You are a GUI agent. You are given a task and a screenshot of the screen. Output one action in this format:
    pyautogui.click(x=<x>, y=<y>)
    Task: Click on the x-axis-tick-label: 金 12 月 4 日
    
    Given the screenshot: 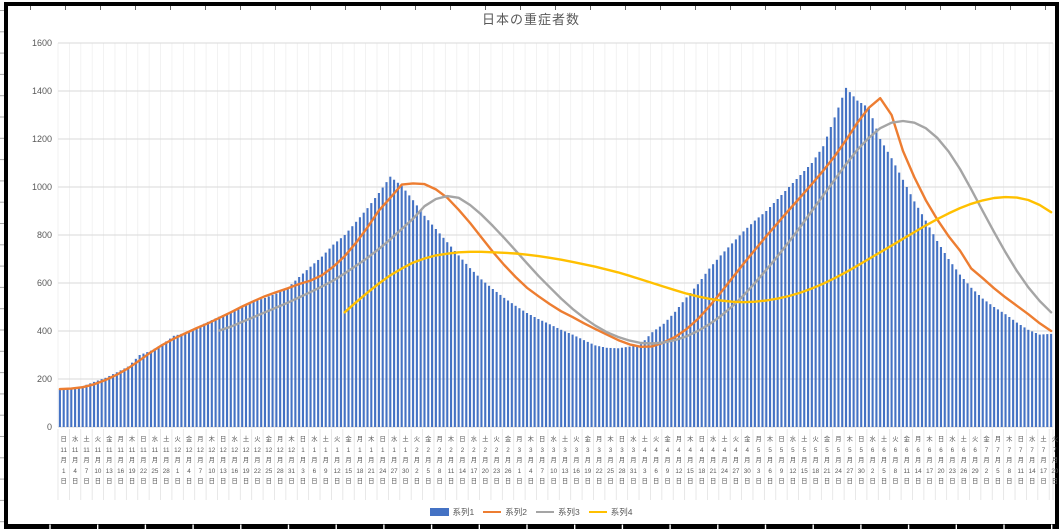 What is the action you would take?
    pyautogui.click(x=190, y=459)
    